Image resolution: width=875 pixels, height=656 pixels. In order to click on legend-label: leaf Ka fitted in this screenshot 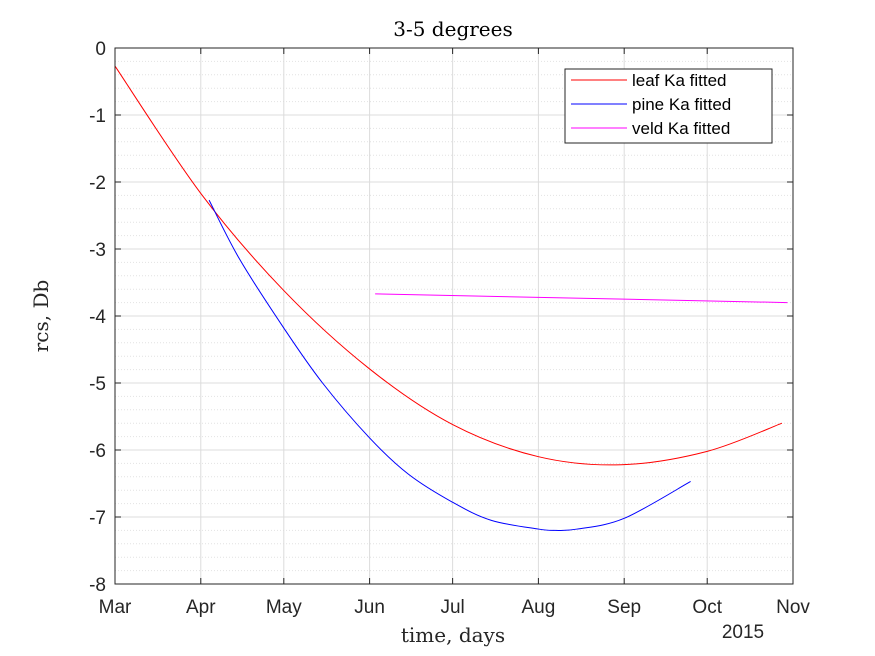, I will do `click(679, 80)`.